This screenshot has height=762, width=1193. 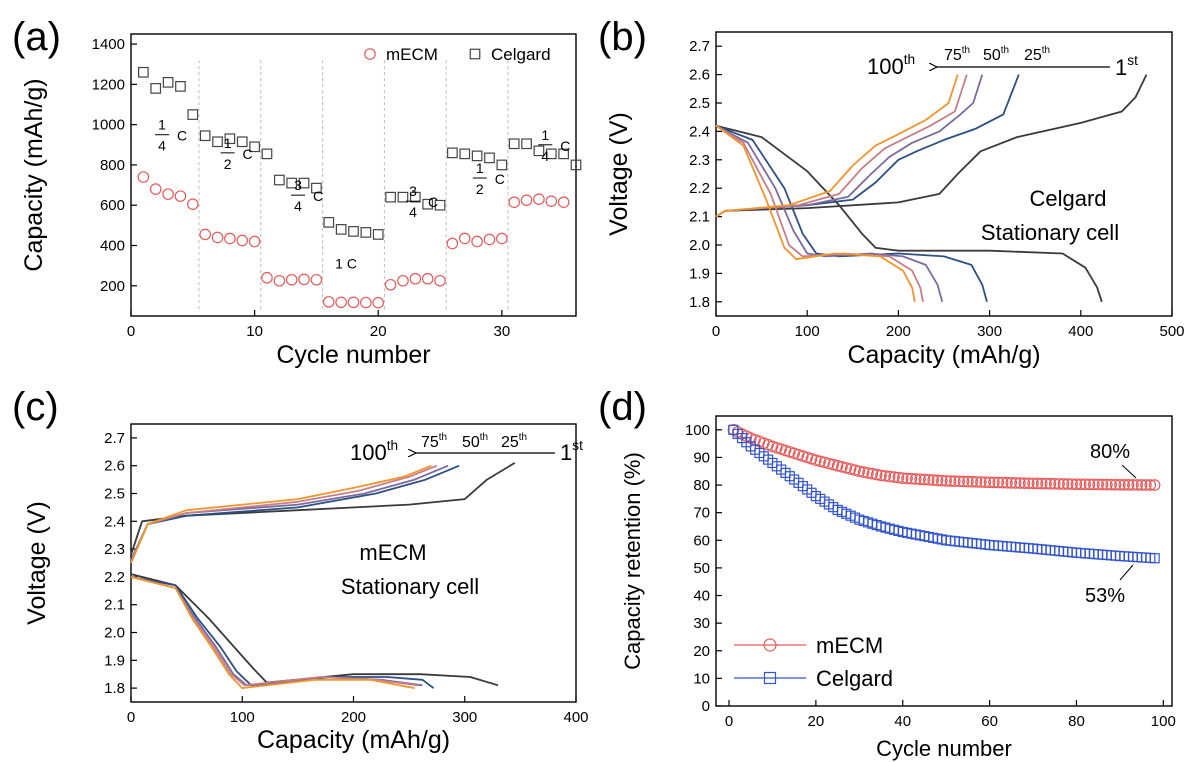 What do you see at coordinates (1067, 198) in the screenshot?
I see `cell-type-label: Celgard` at bounding box center [1067, 198].